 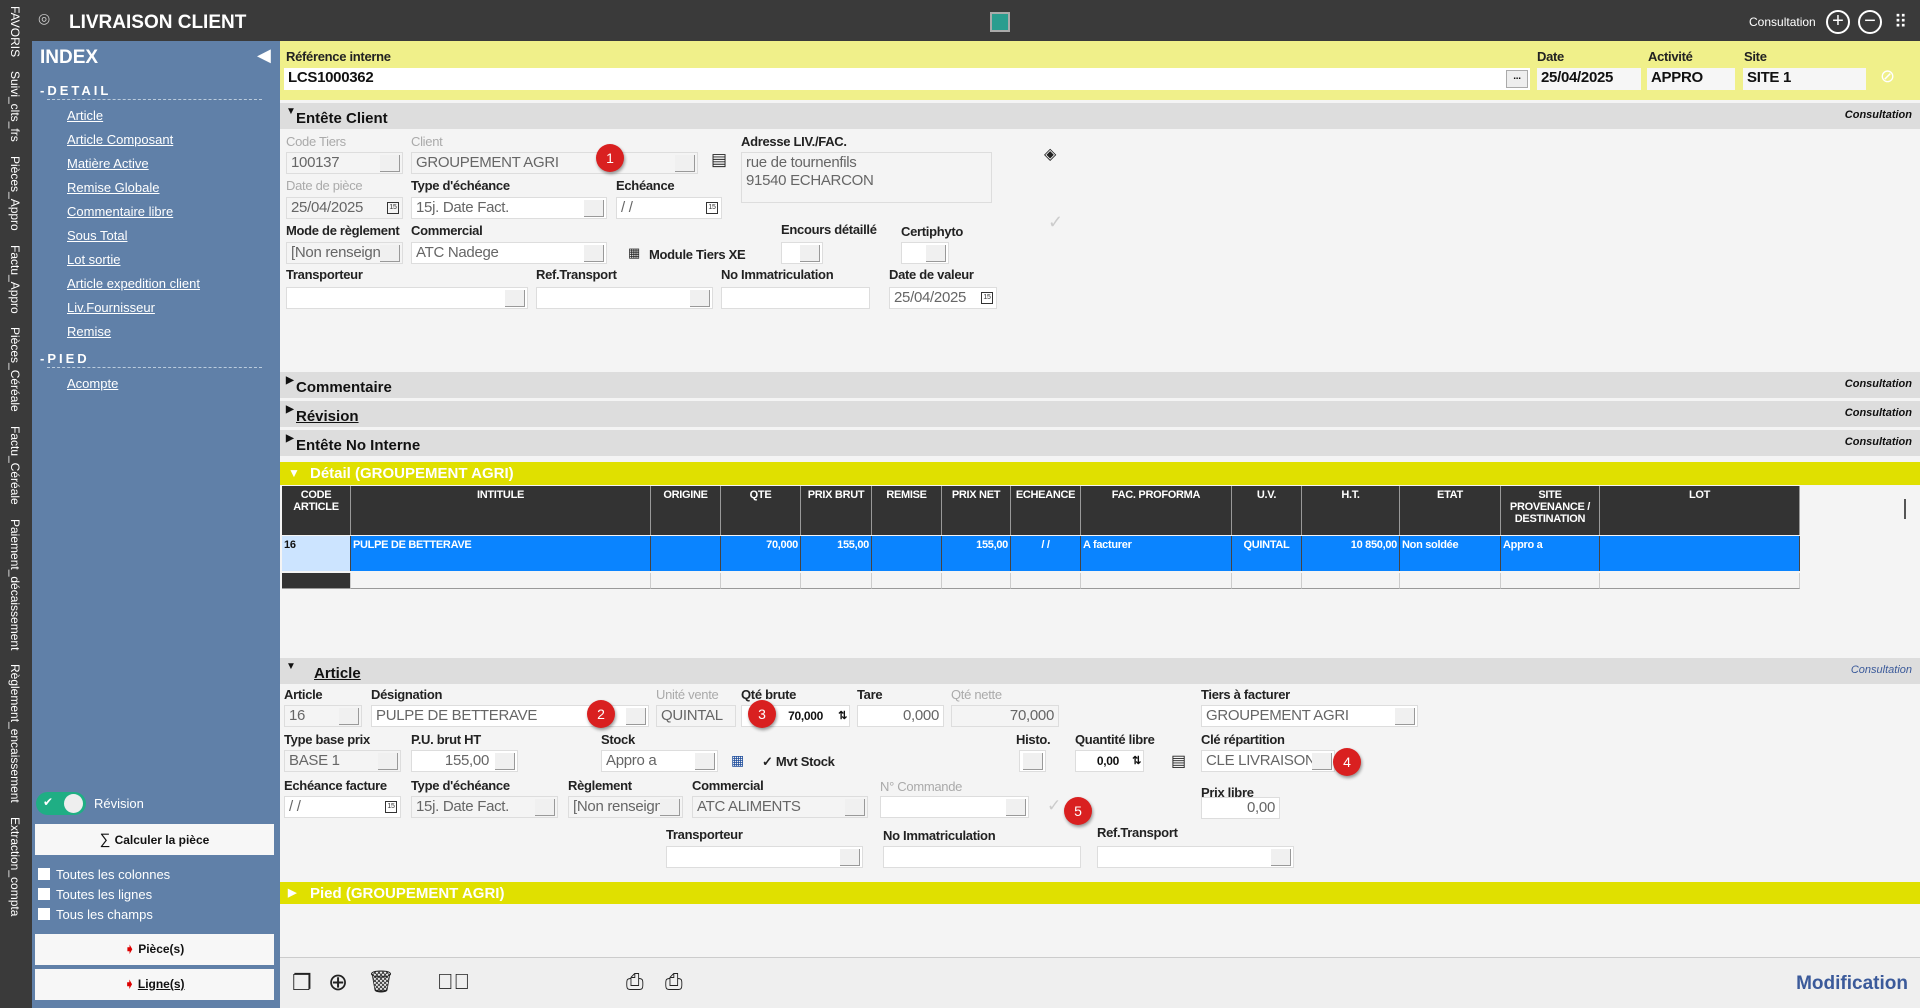 I want to click on index-item-sous-total: Sous Total, so click(x=97, y=235).